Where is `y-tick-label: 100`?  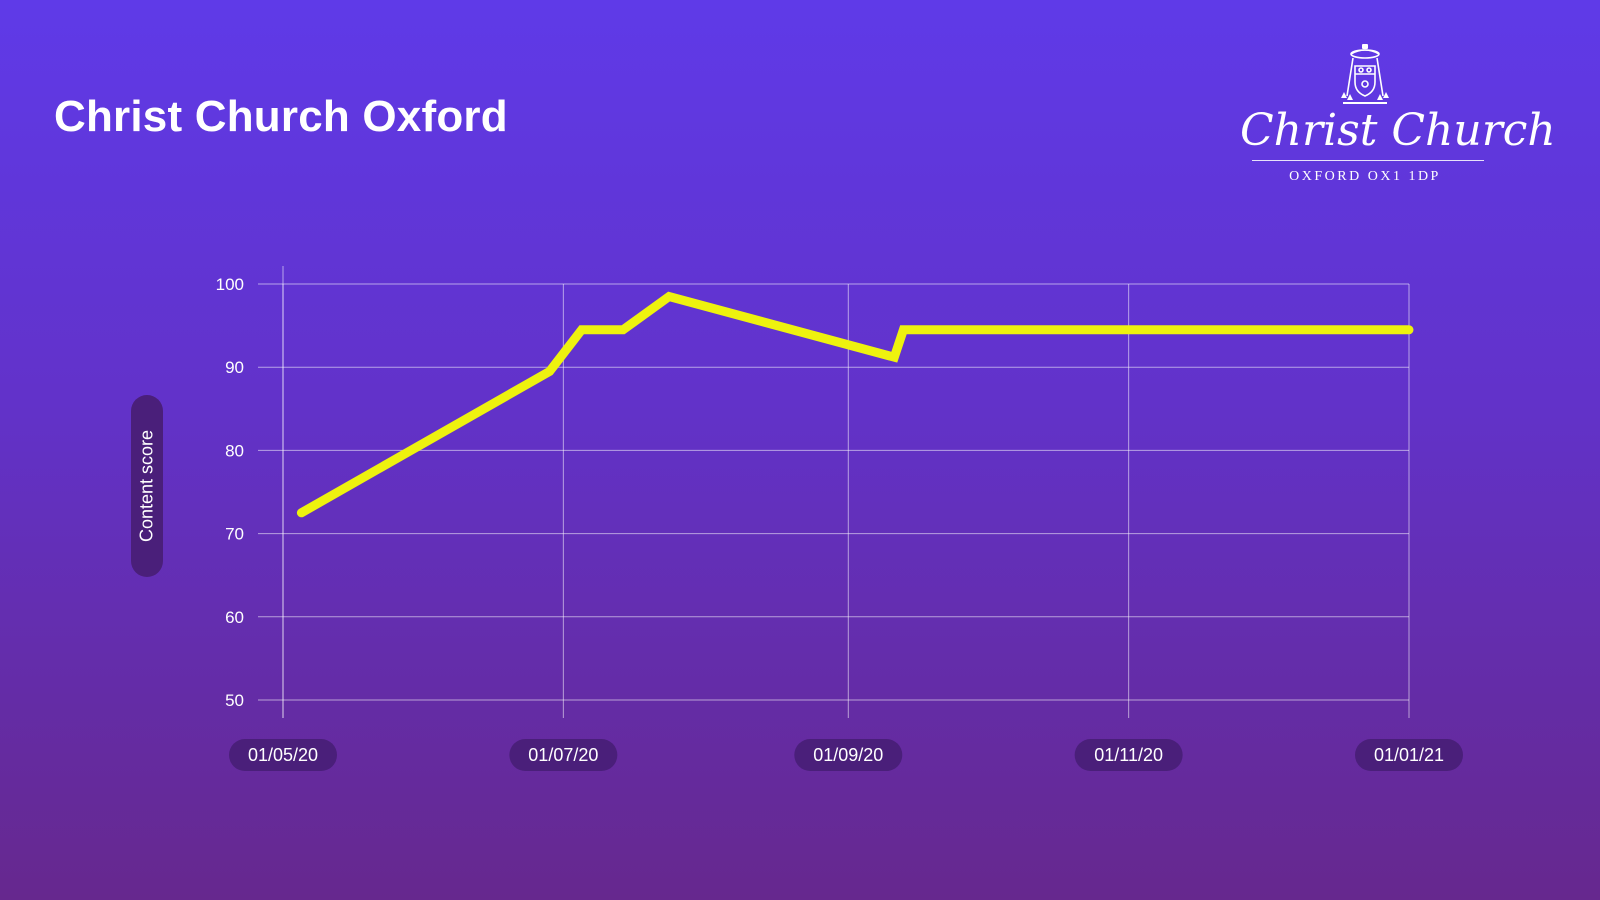 y-tick-label: 100 is located at coordinates (230, 284).